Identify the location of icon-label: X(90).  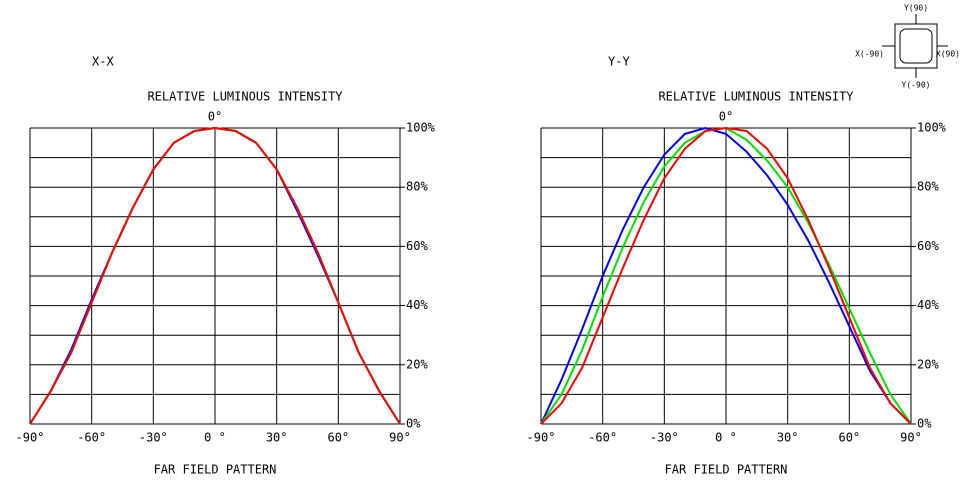
(948, 54).